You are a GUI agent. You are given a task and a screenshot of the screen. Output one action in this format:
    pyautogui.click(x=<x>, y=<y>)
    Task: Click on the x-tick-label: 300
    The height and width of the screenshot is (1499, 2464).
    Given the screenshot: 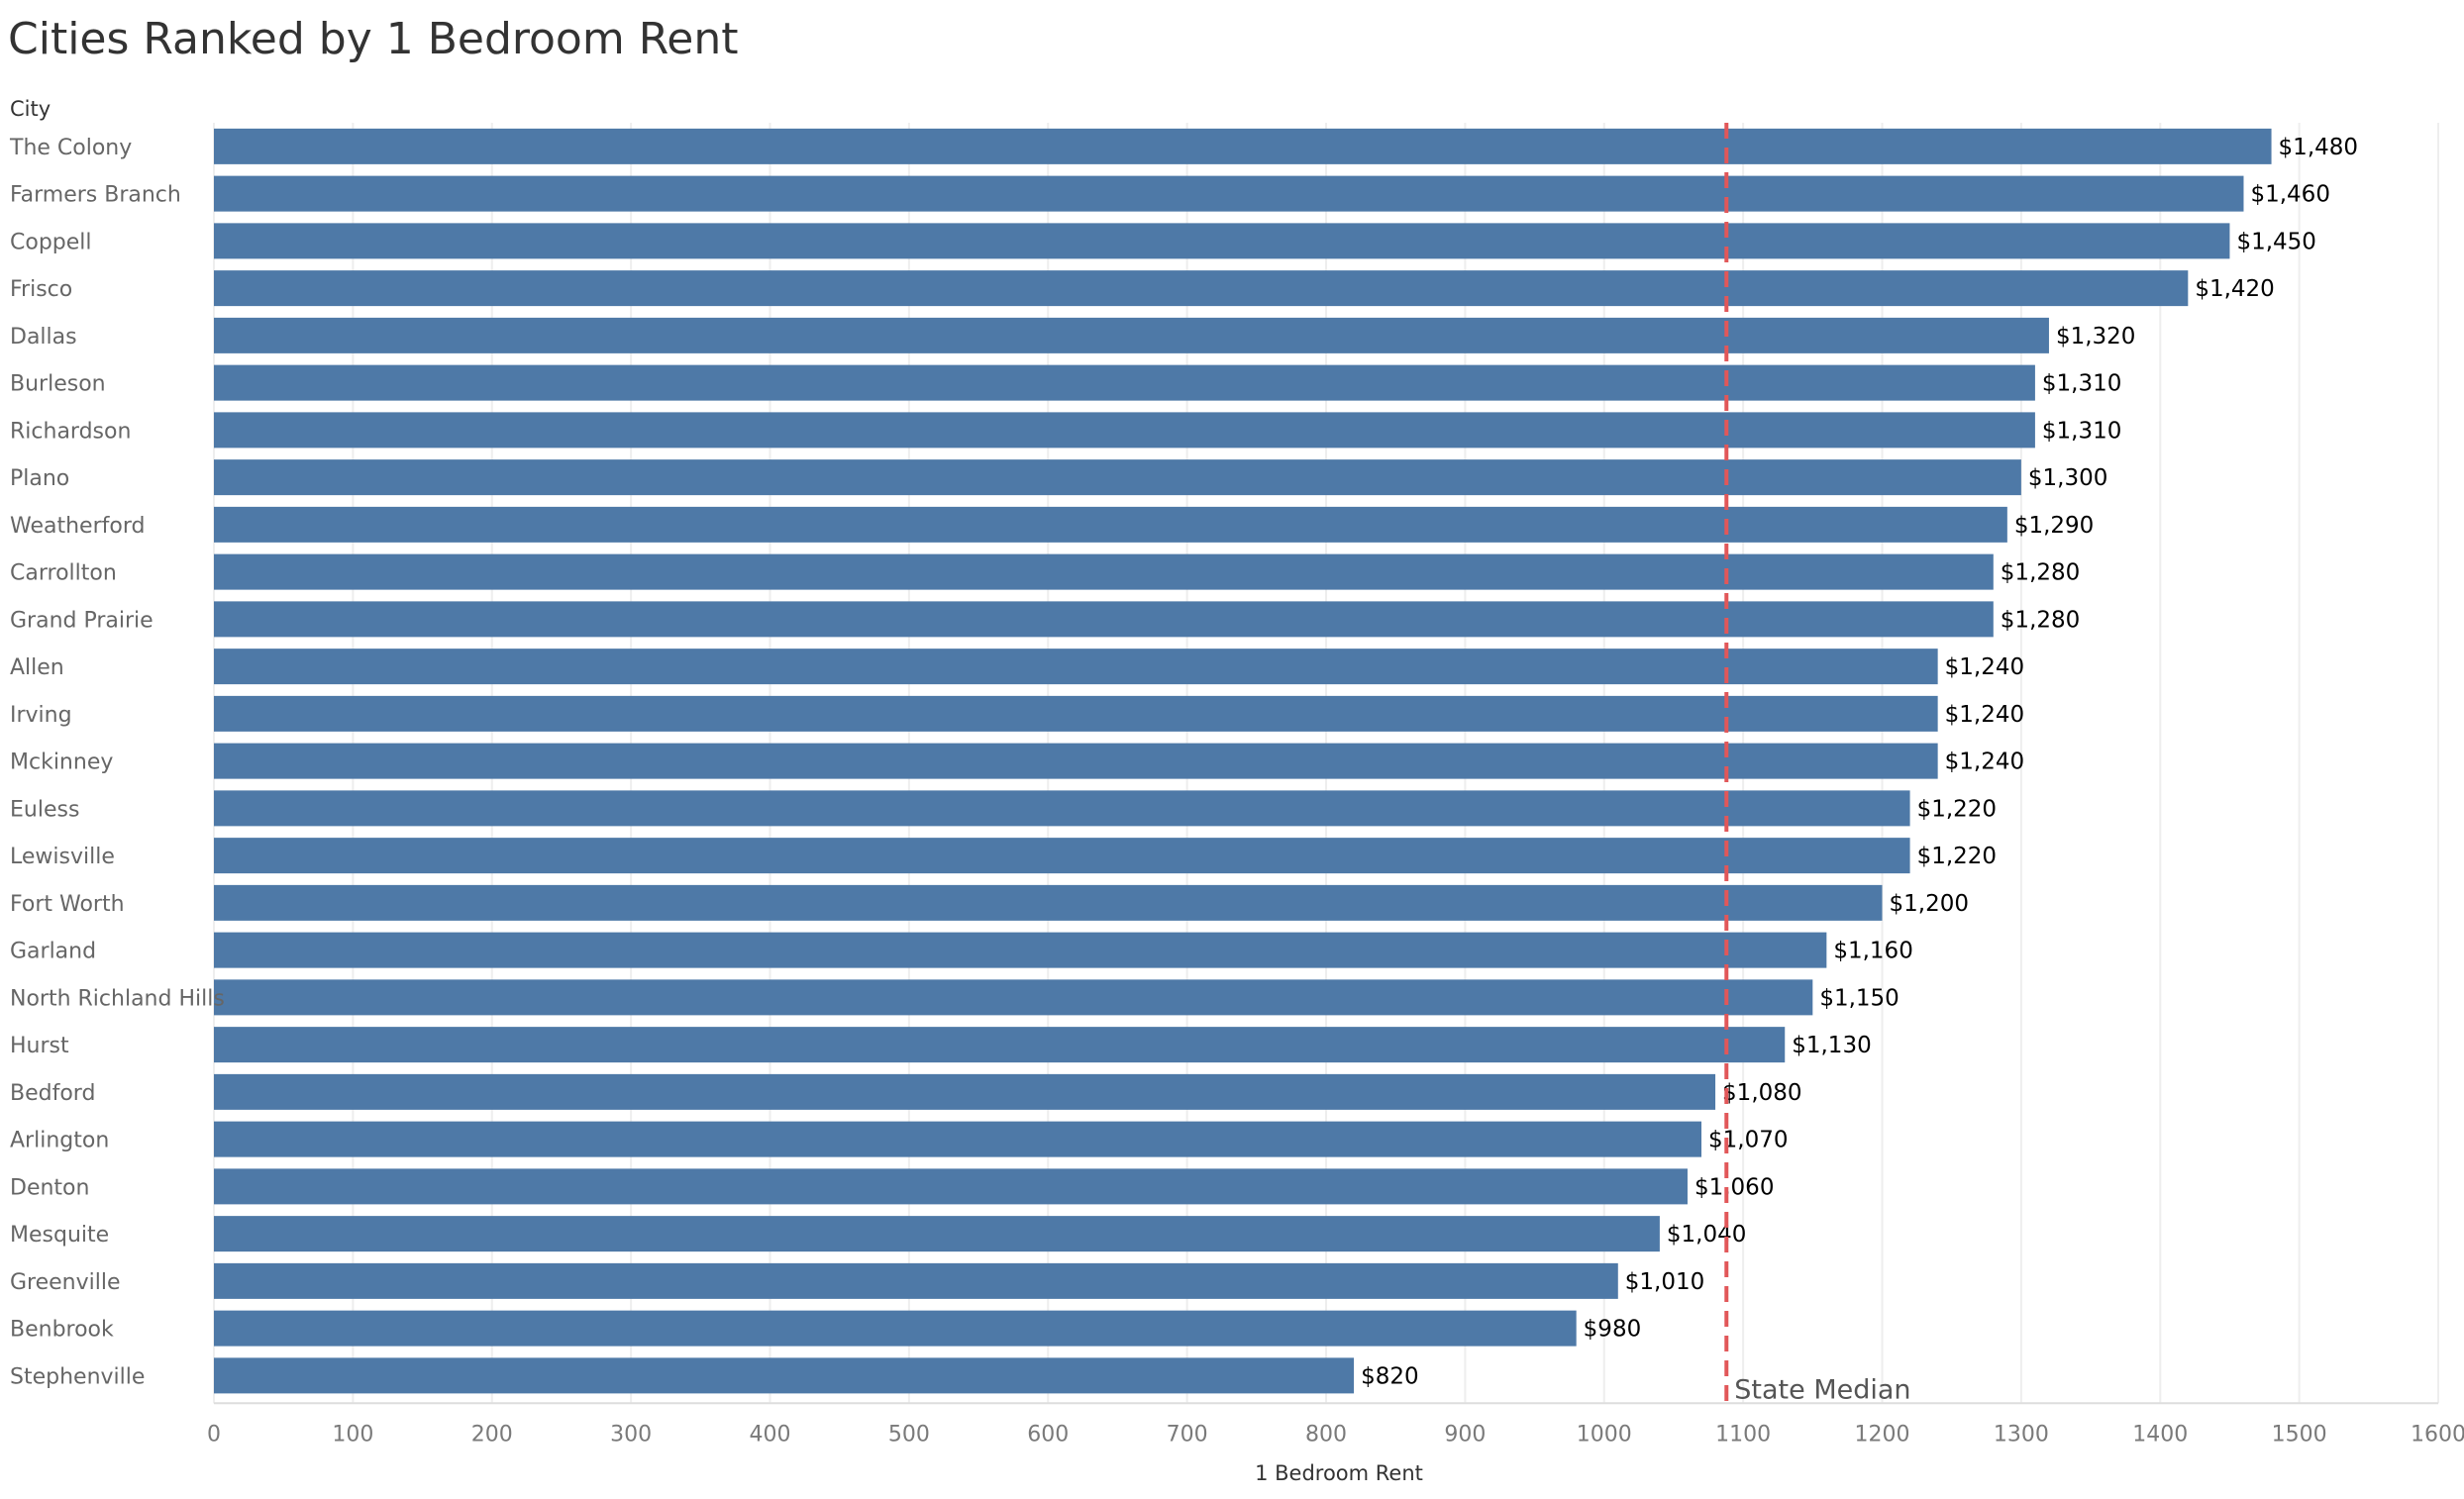 What is the action you would take?
    pyautogui.click(x=631, y=1435)
    